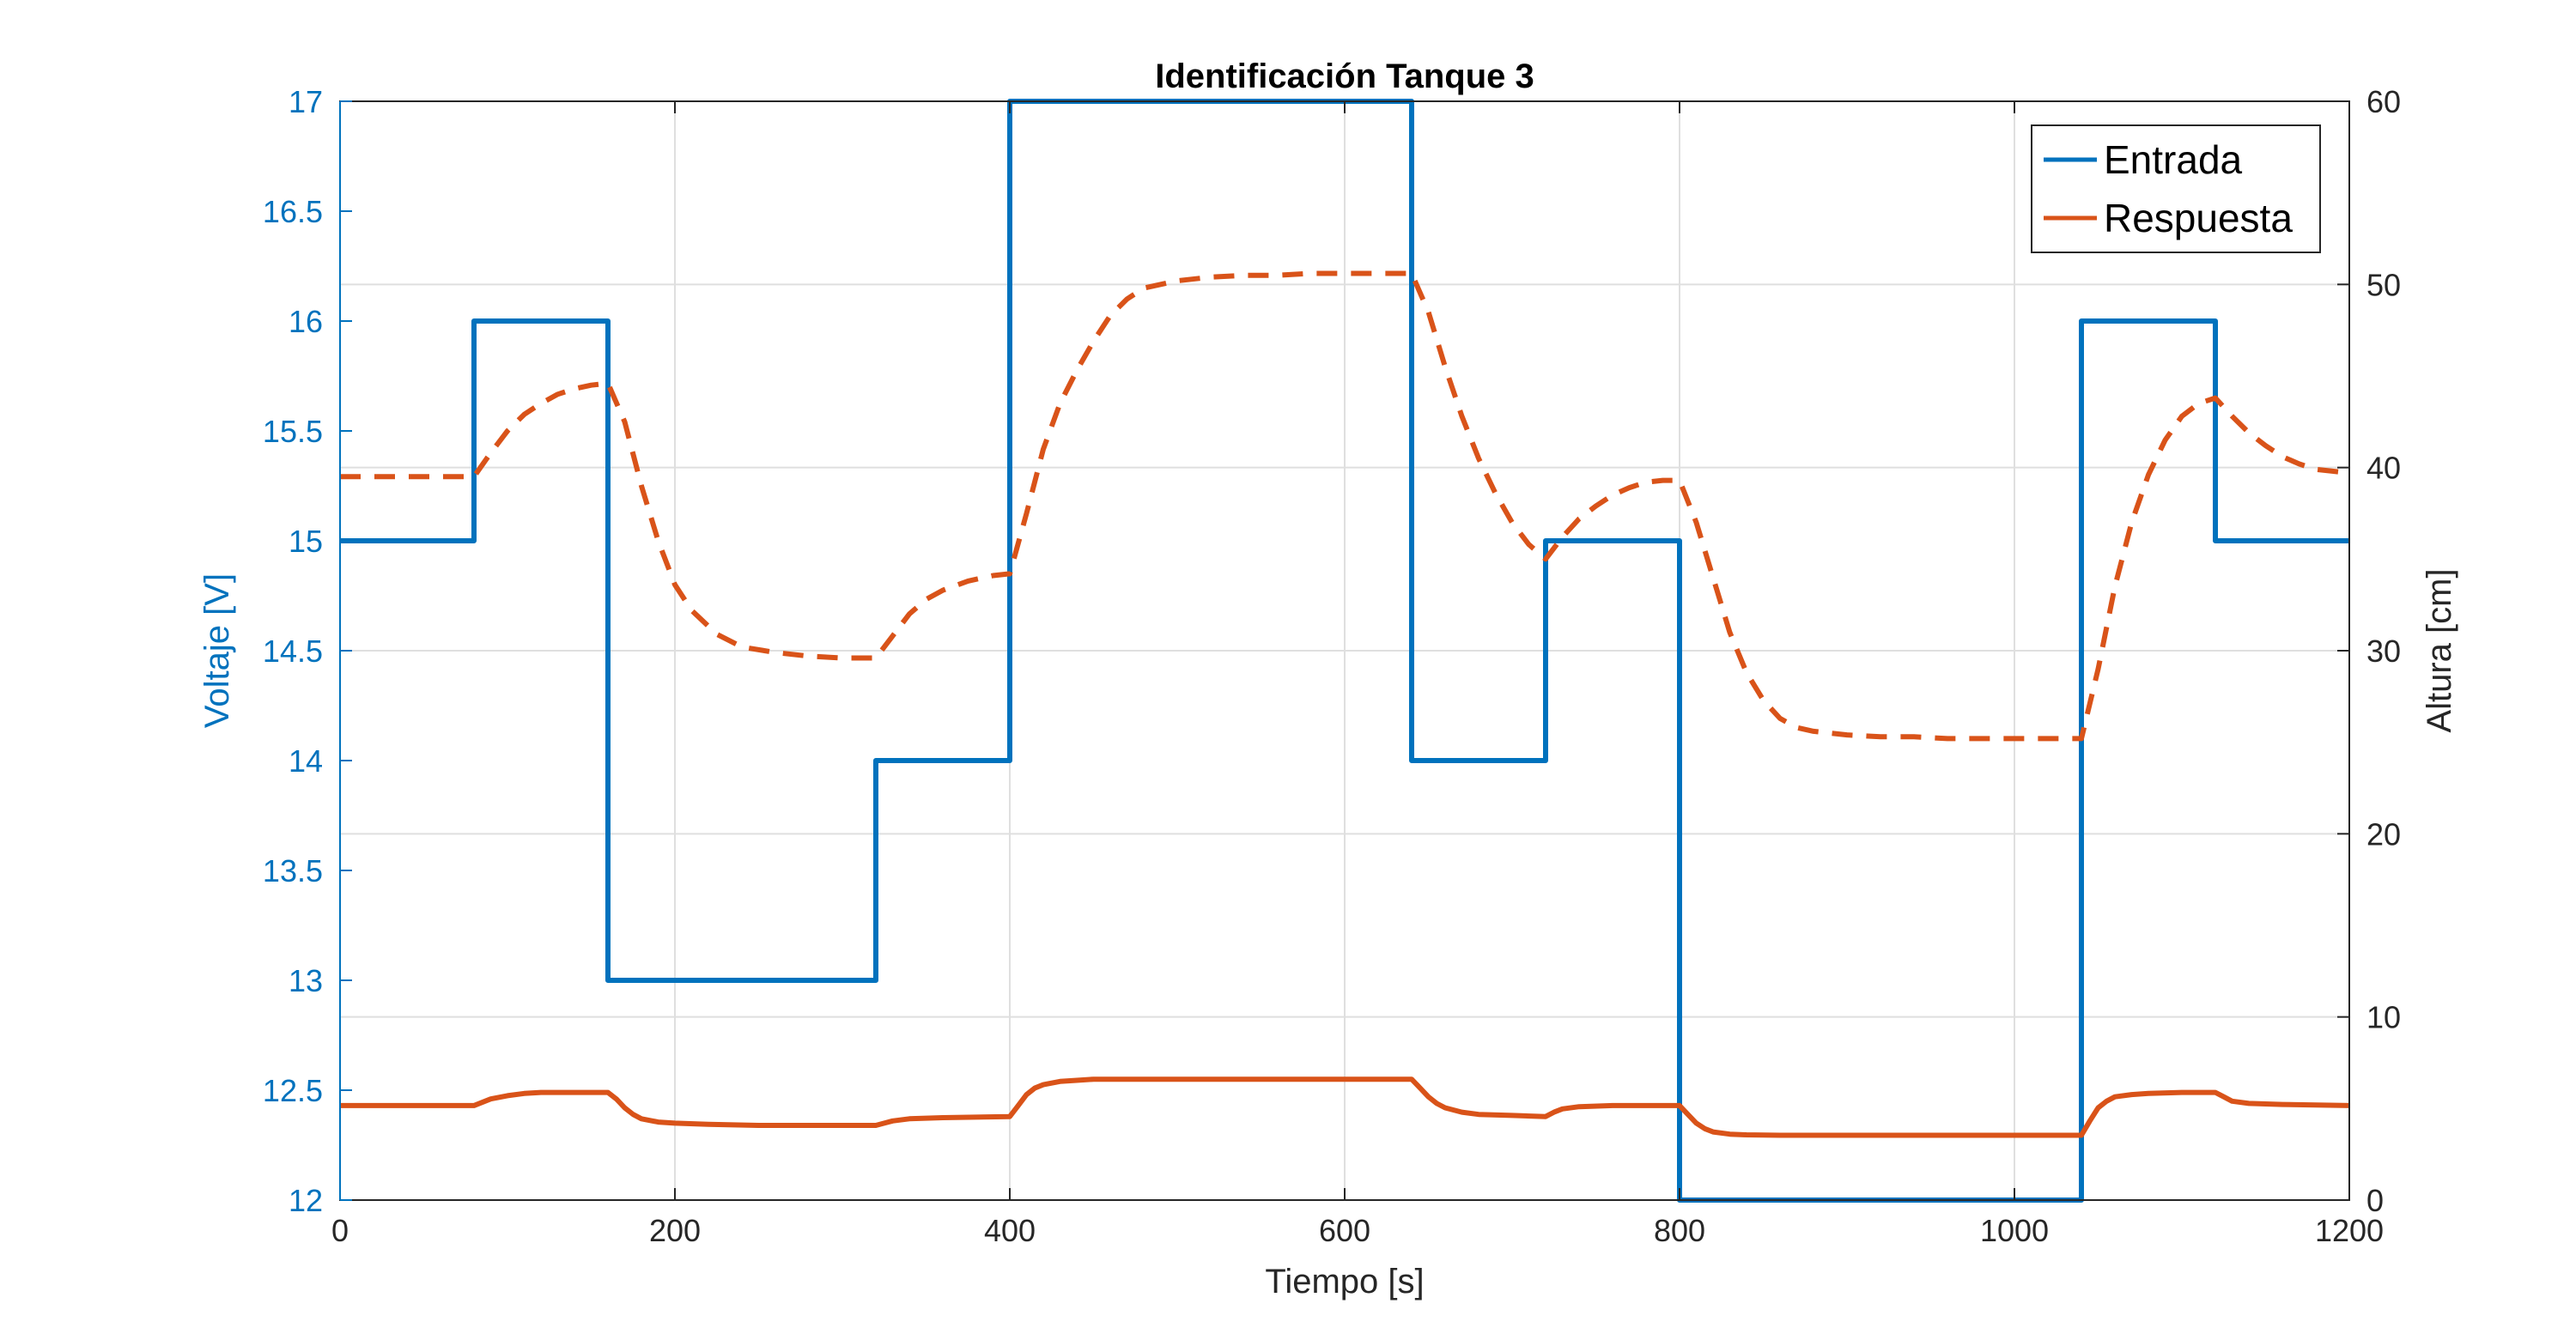  I want to click on x-tick-label: 1200, so click(2349, 1230).